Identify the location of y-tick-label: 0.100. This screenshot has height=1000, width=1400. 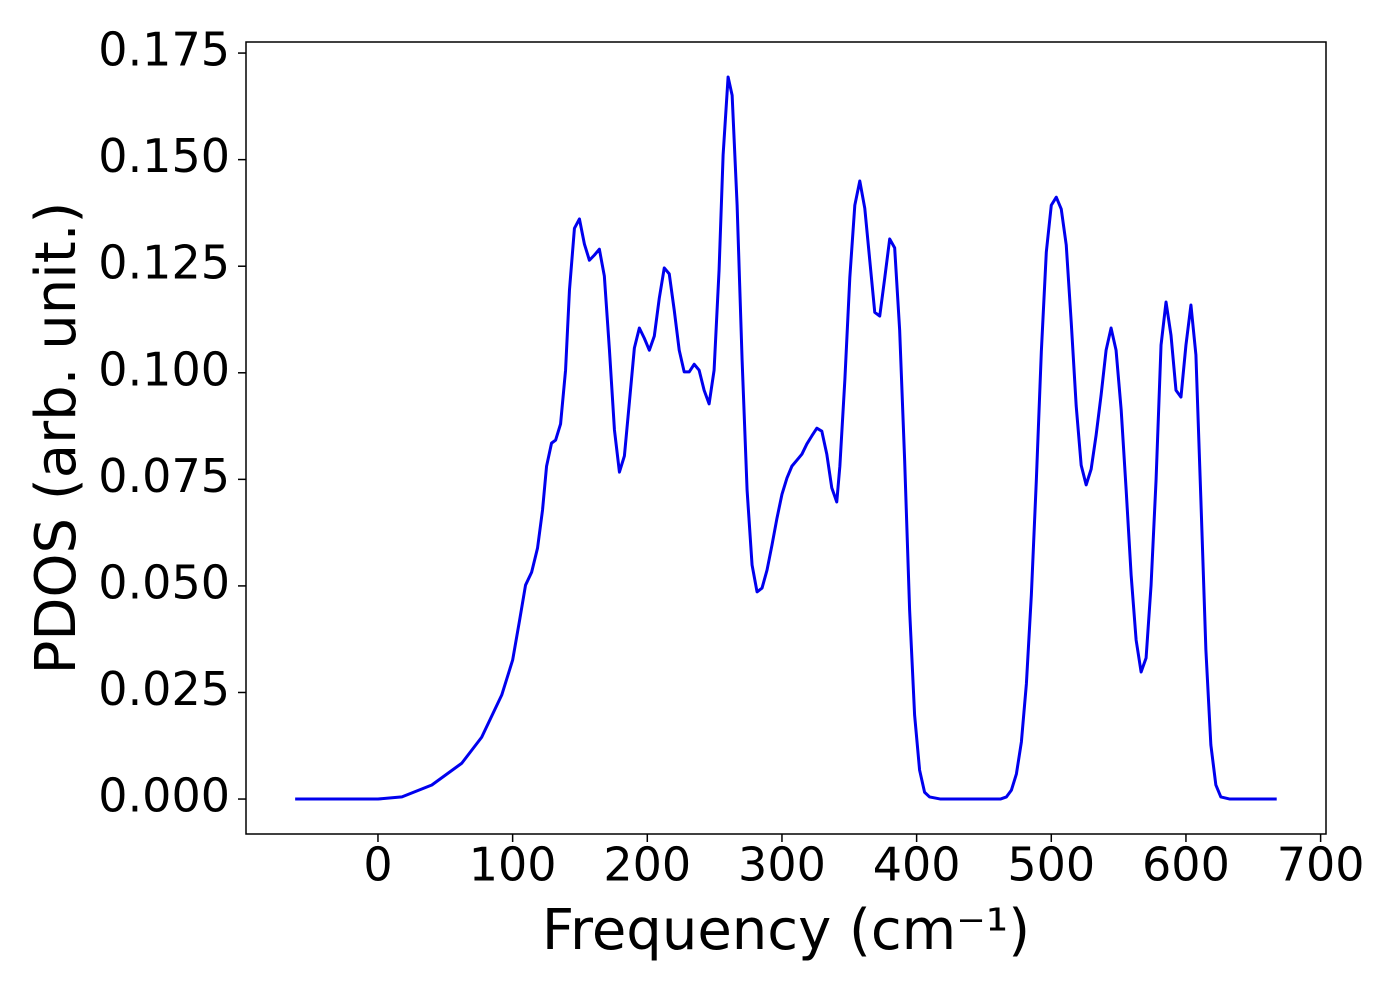
(164, 369).